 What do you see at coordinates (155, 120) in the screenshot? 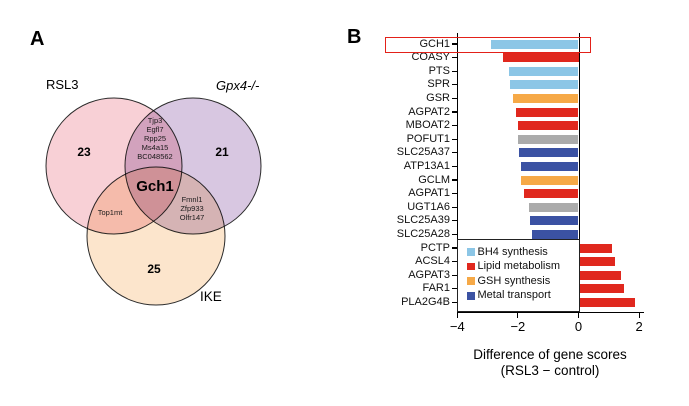
I see `gene-item: Tjp3` at bounding box center [155, 120].